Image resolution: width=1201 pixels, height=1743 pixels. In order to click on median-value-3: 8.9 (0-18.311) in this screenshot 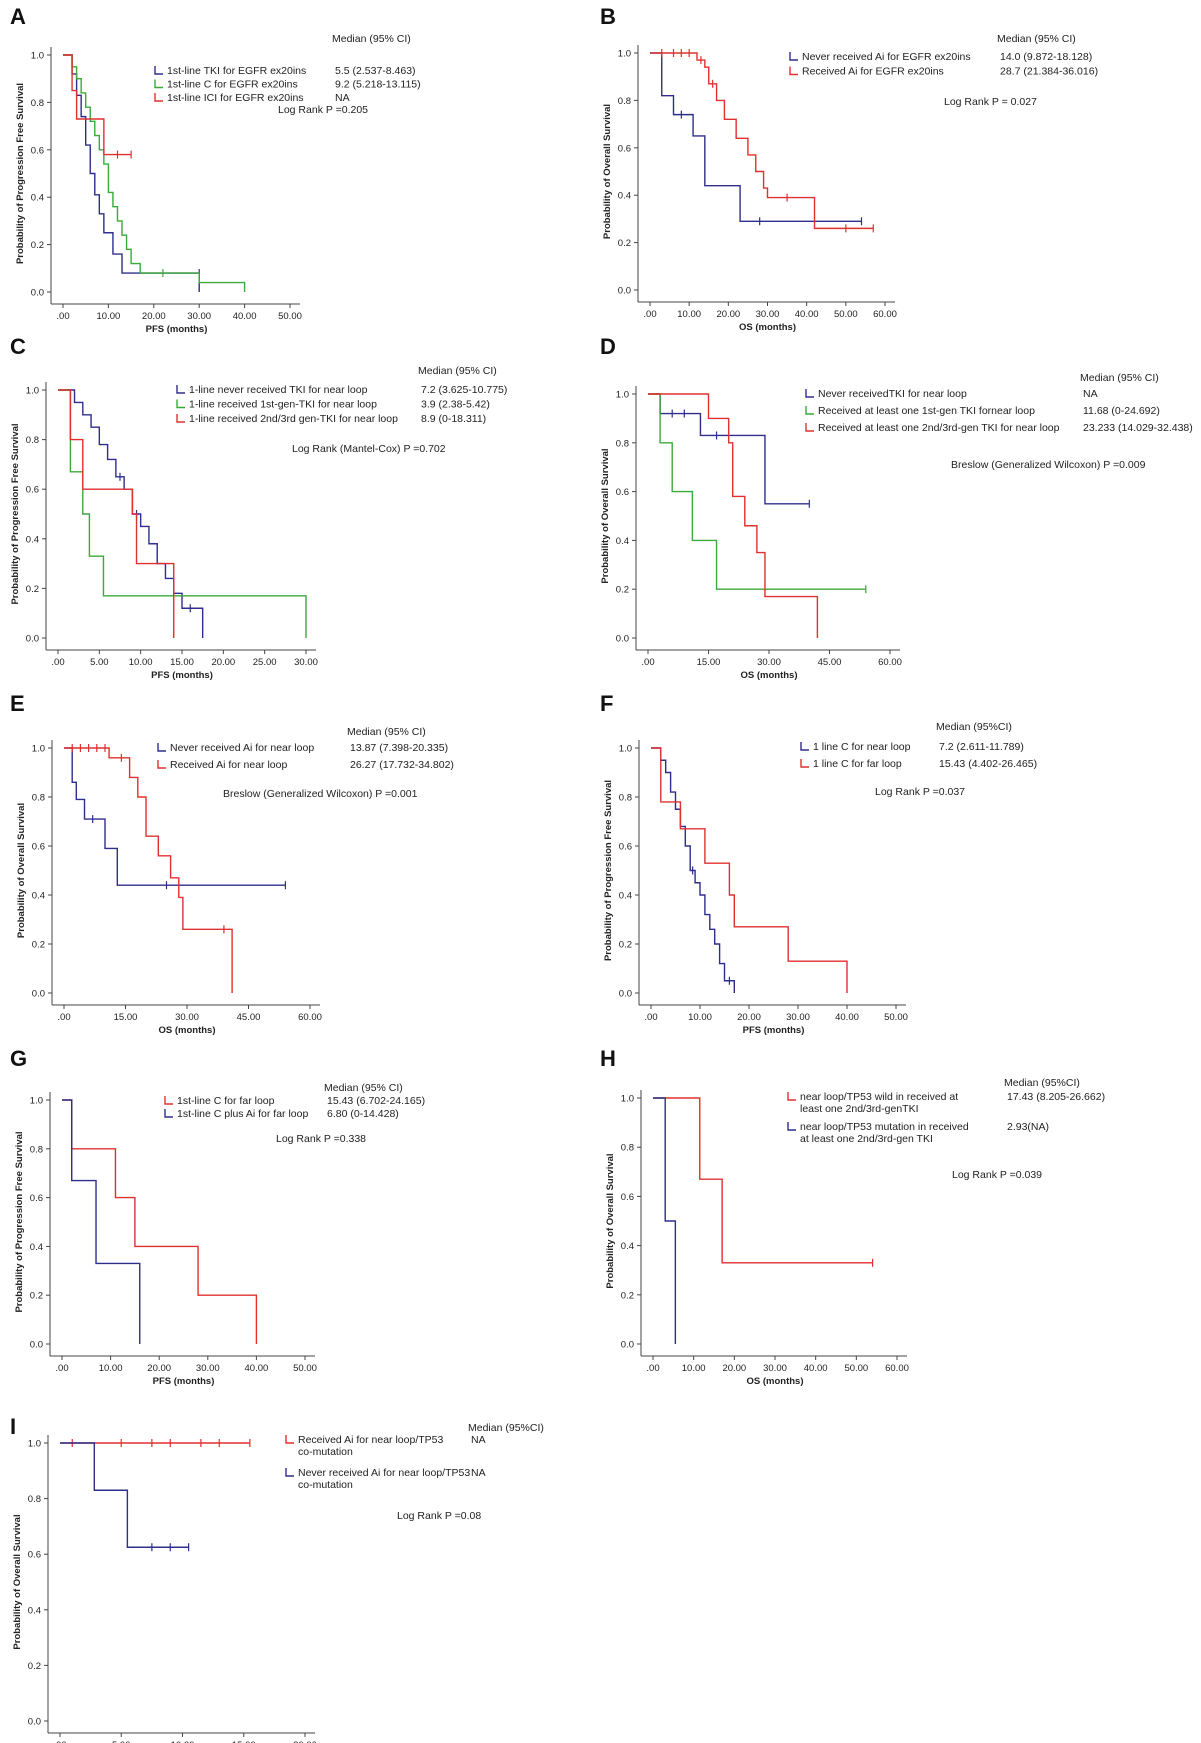, I will do `click(453, 419)`.